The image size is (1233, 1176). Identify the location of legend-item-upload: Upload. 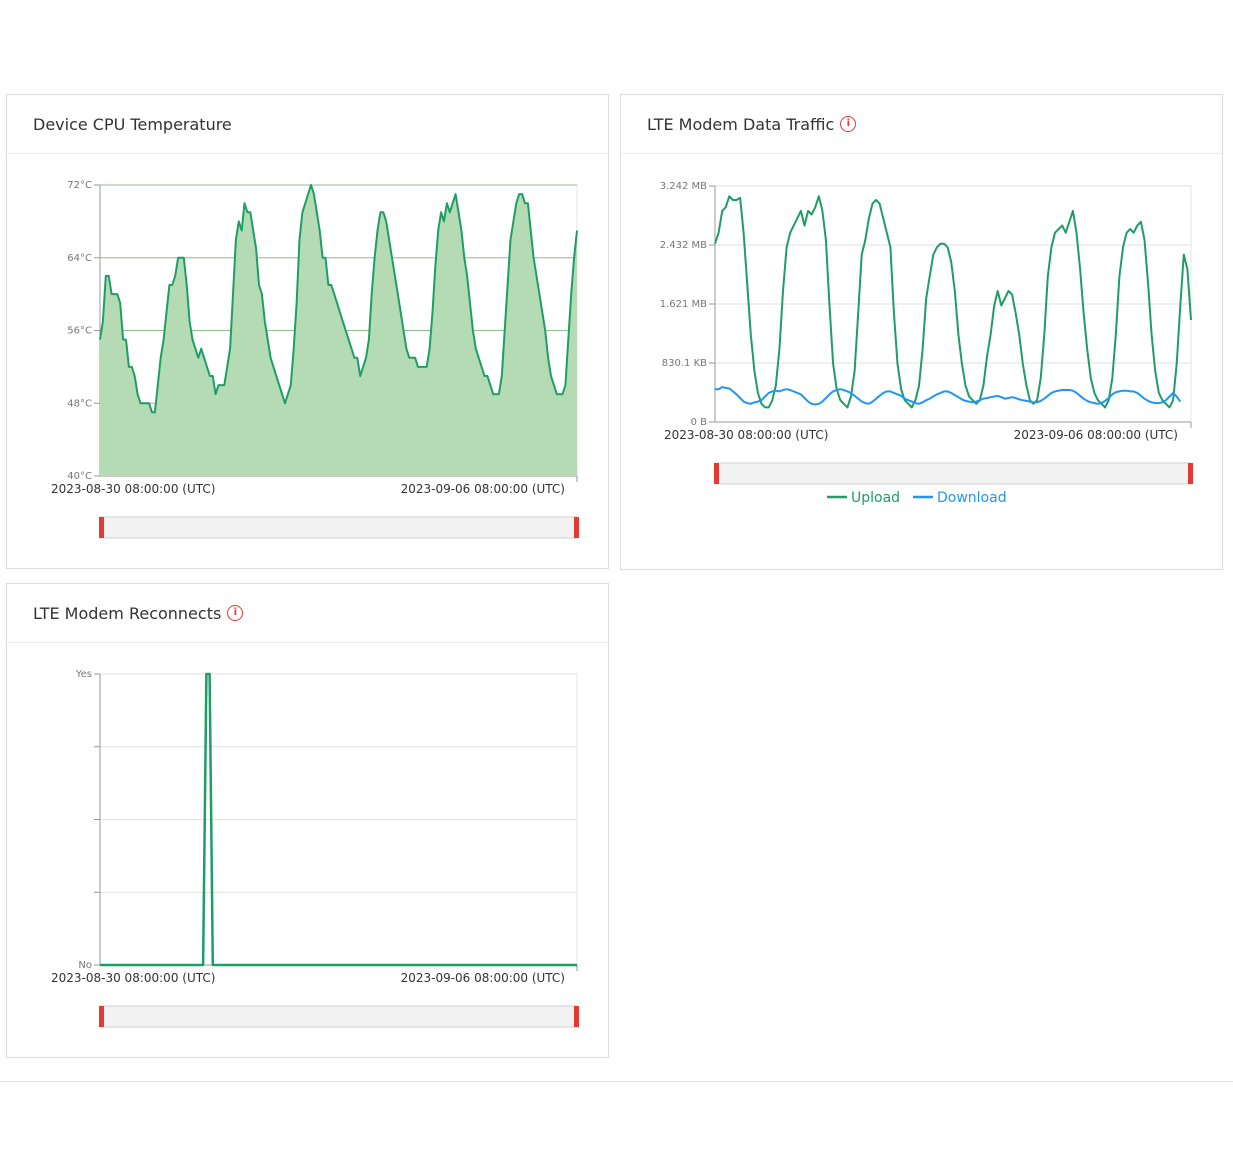
(875, 498).